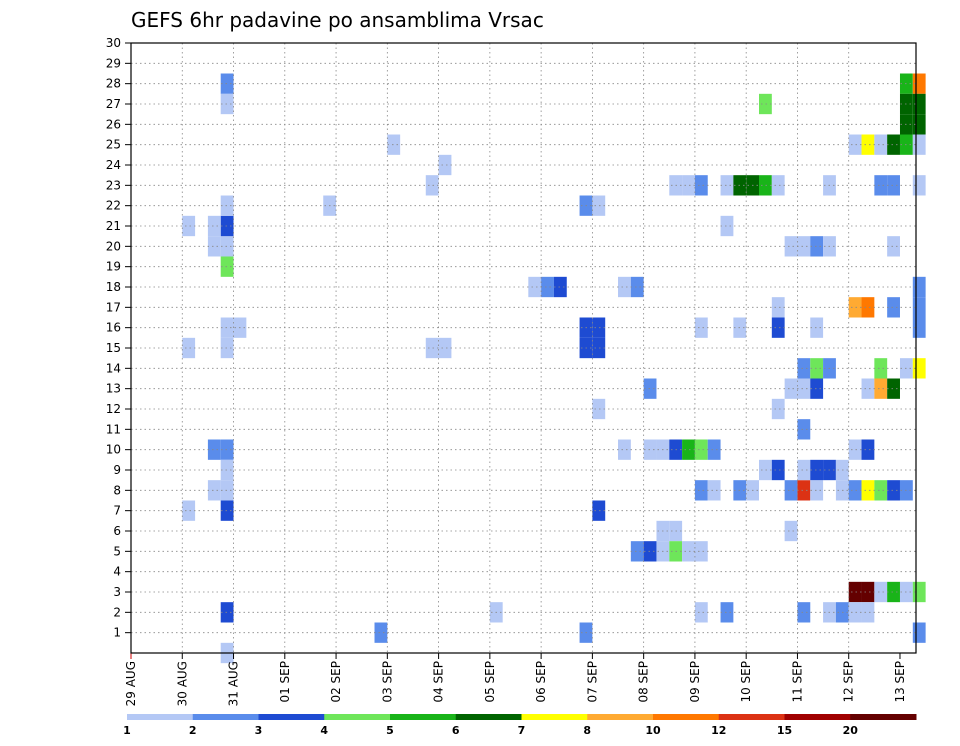 The width and height of the screenshot is (960, 746). Describe the element at coordinates (113, 63) in the screenshot. I see `y-tick-label: 29` at that location.